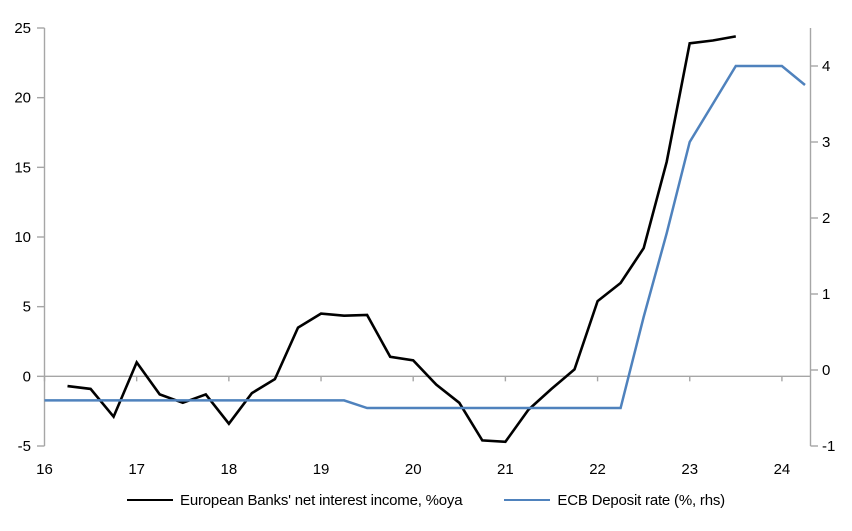 The image size is (852, 531). Describe the element at coordinates (22, 237) in the screenshot. I see `left-axis-tick-label: 10` at that location.